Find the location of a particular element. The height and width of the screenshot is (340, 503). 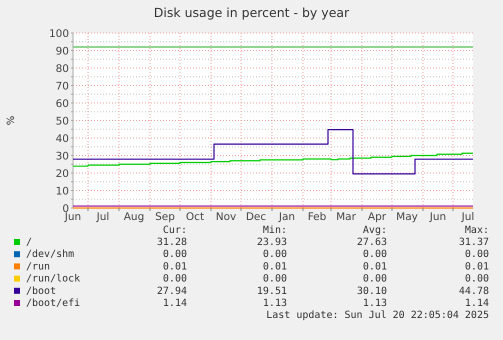

legend-label: /dev/shm is located at coordinates (50, 254).